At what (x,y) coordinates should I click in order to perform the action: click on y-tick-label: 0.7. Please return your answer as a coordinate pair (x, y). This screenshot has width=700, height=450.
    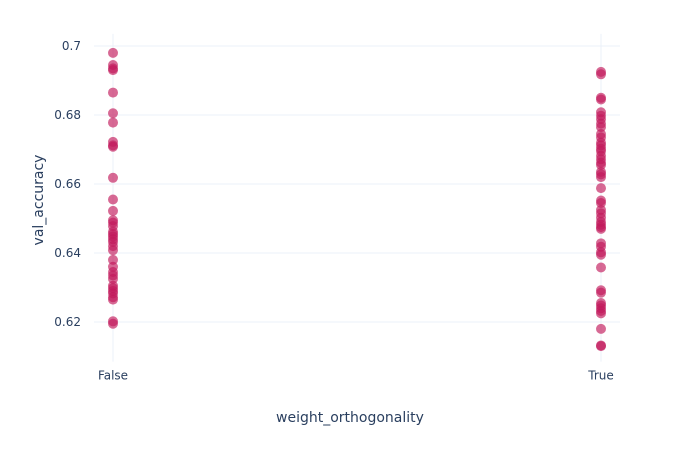
    Looking at the image, I should click on (71, 46).